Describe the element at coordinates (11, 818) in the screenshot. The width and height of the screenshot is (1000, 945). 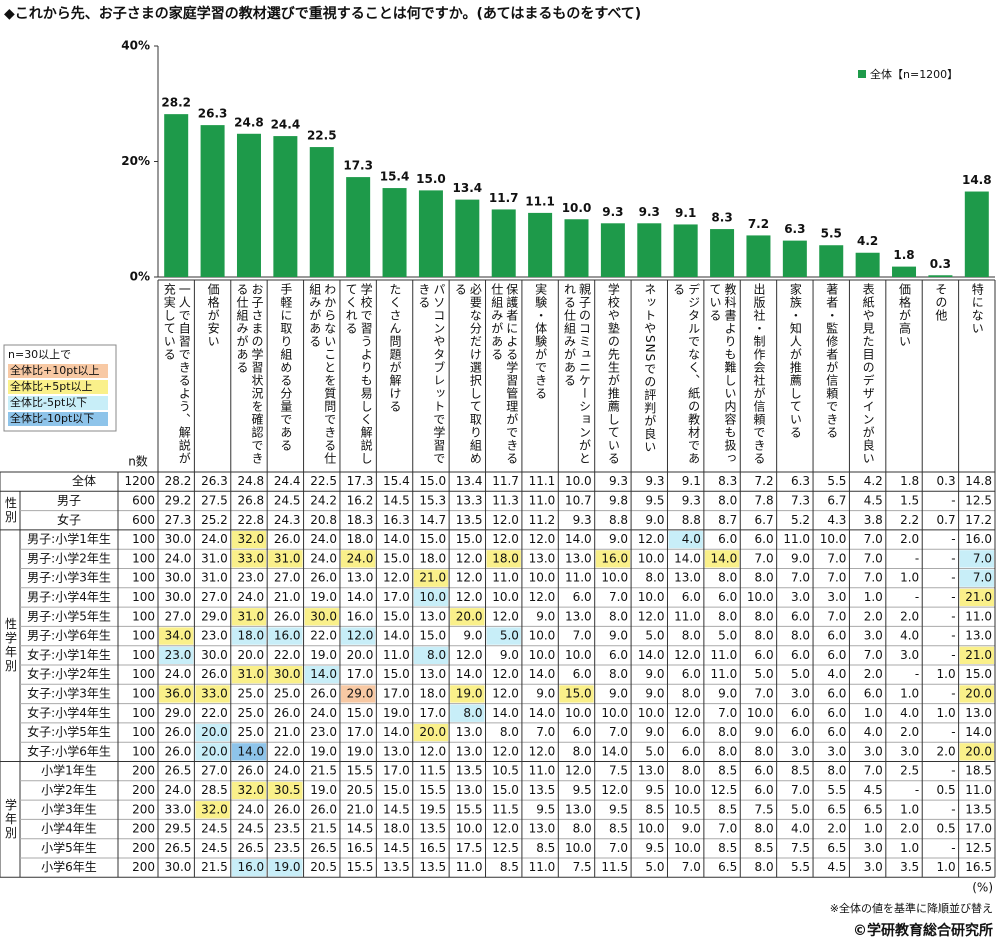
I see `group-label: 学年別` at that location.